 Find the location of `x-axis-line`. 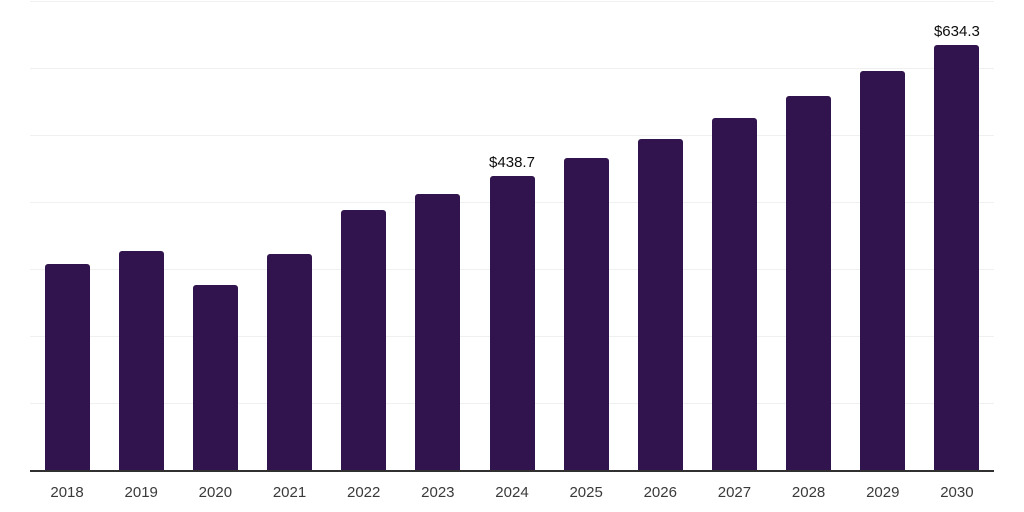

x-axis-line is located at coordinates (512, 471).